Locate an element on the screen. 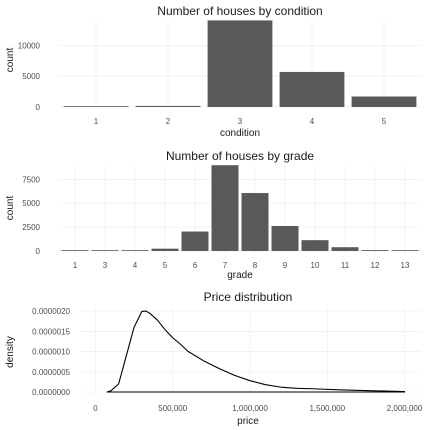 The image size is (430, 430). x-tick-label: 12 is located at coordinates (375, 265).